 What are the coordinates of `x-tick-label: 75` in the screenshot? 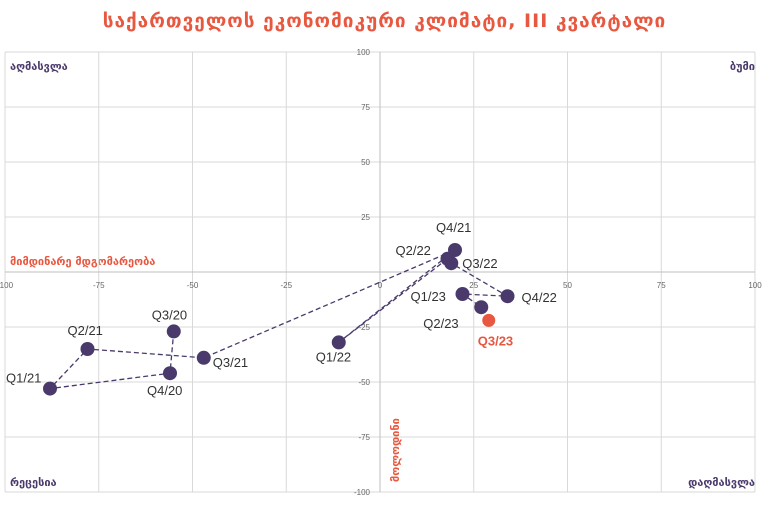 It's located at (661, 285).